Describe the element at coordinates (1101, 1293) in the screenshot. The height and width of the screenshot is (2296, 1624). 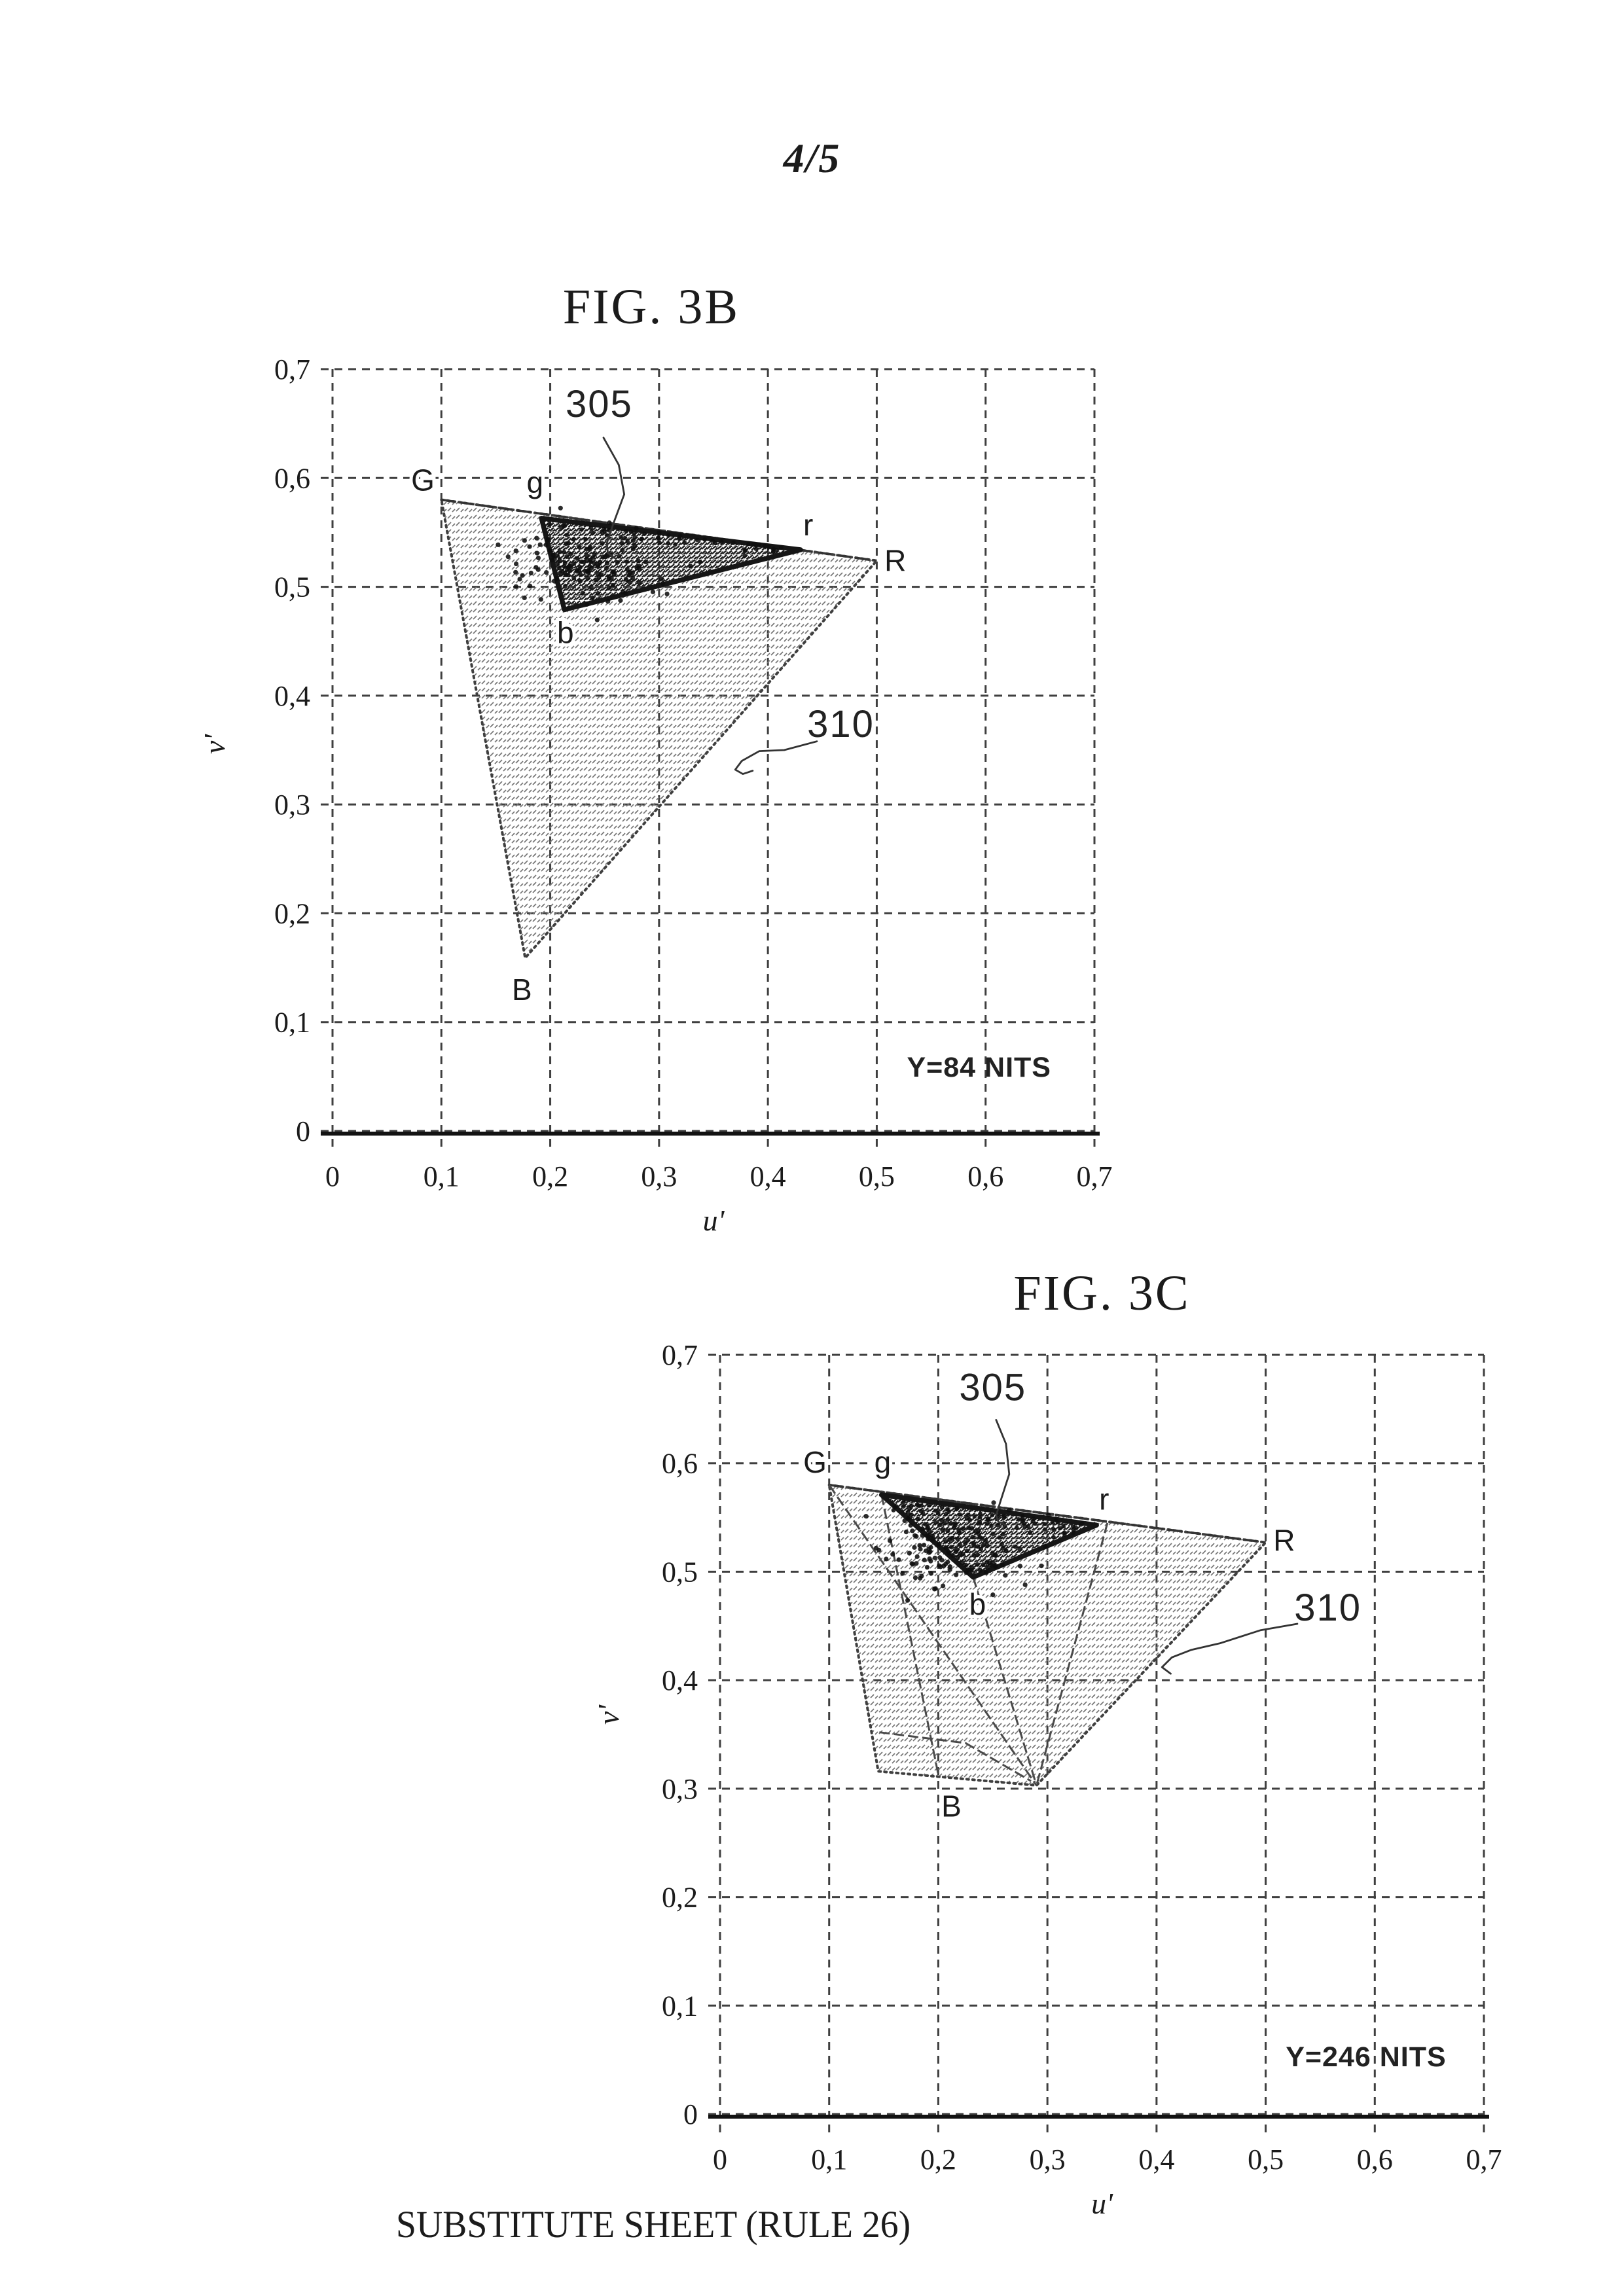
I see `chart-title: FIG. 3C` at that location.